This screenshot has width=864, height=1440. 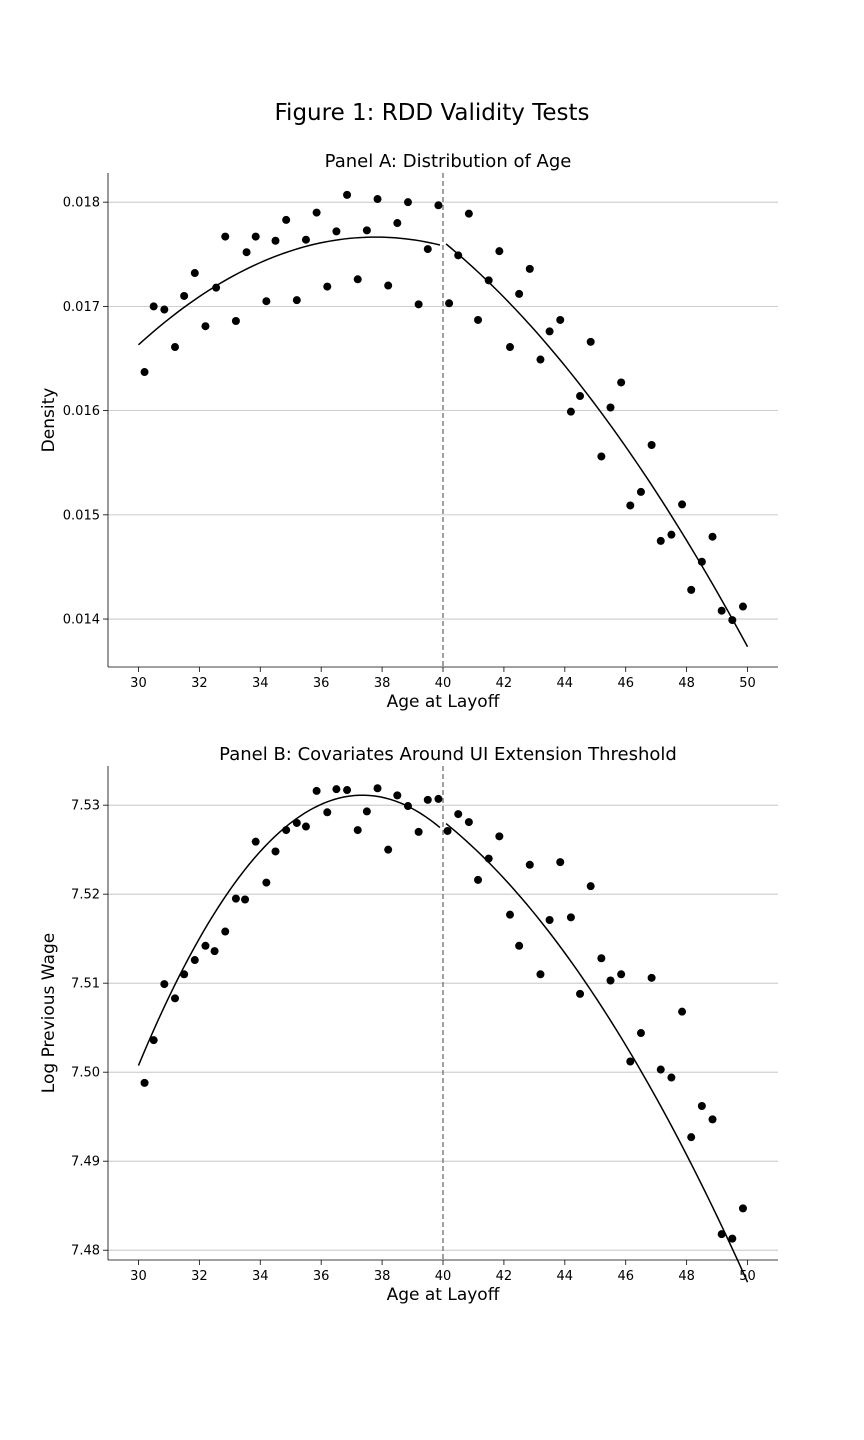 I want to click on panel-a-ytick-label: 0.017, so click(x=81, y=307).